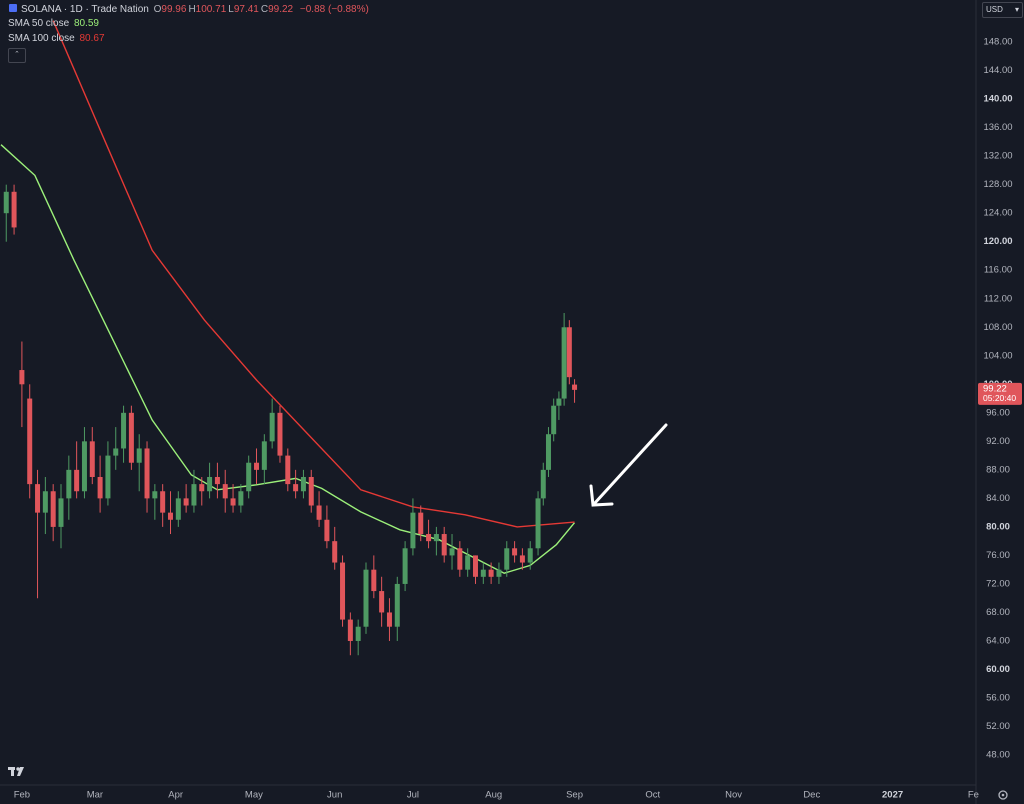 Image resolution: width=1024 pixels, height=804 pixels. Describe the element at coordinates (811, 795) in the screenshot. I see `x-tick-label: Dec` at that location.